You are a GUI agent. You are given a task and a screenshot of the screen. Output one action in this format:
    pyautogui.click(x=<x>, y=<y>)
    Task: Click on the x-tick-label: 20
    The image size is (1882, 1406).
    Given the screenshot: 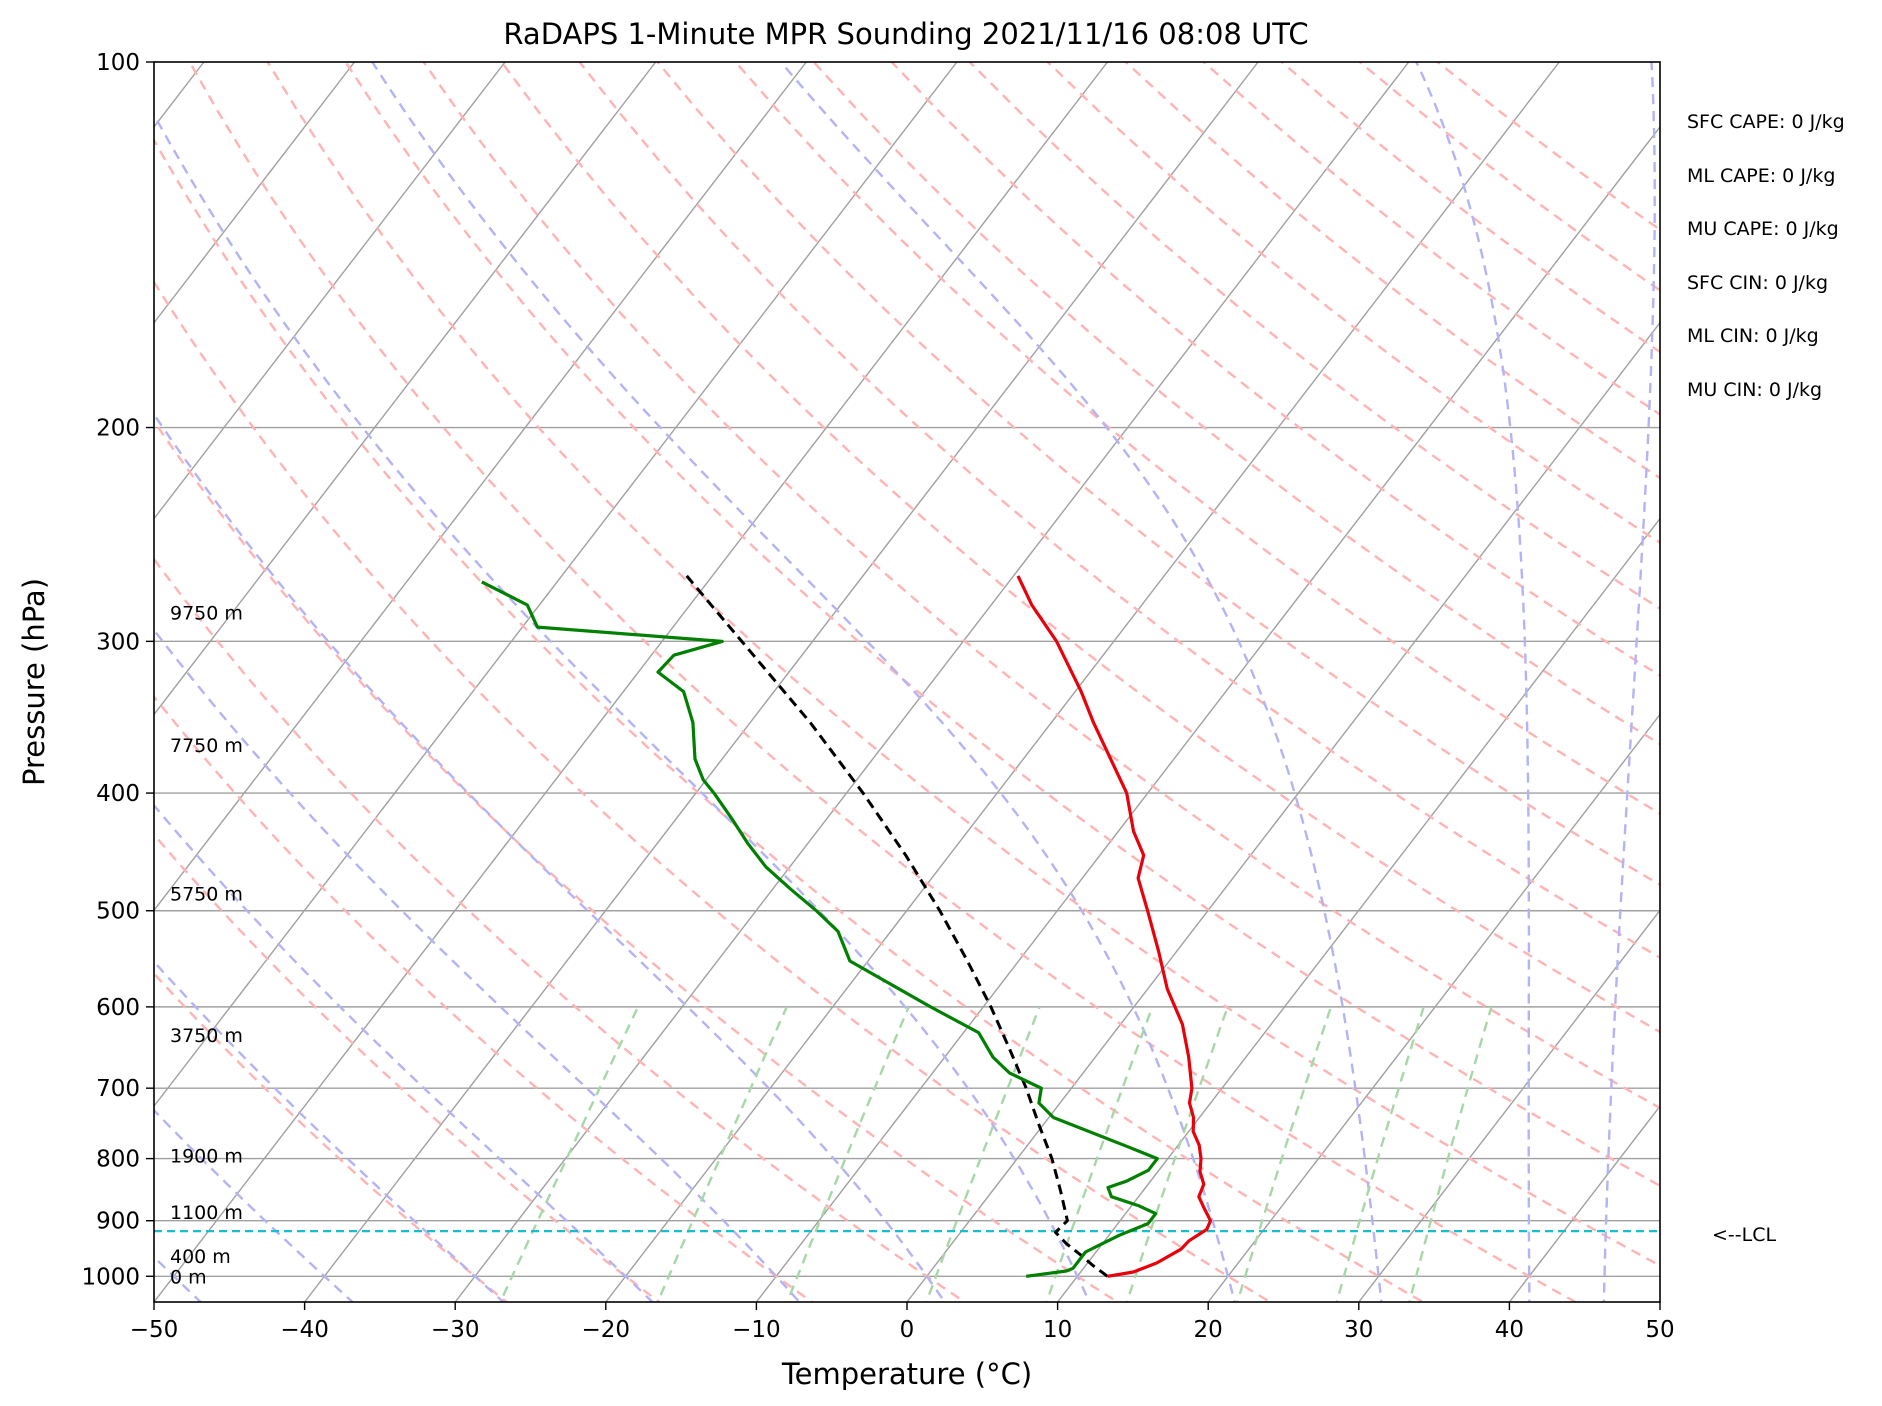 What is the action you would take?
    pyautogui.click(x=1208, y=1330)
    